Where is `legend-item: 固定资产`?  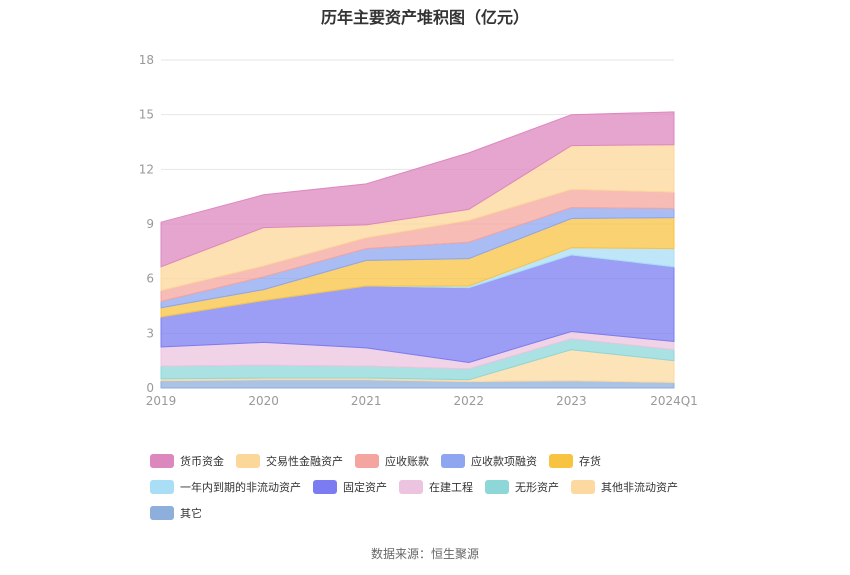 legend-item: 固定资产 is located at coordinates (350, 487).